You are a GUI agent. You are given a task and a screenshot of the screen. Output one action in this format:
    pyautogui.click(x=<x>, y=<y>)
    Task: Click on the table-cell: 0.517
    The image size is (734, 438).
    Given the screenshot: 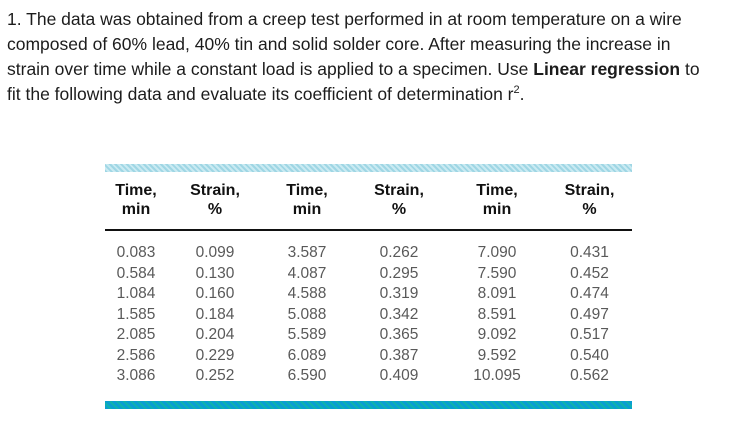 What is the action you would take?
    pyautogui.click(x=589, y=334)
    